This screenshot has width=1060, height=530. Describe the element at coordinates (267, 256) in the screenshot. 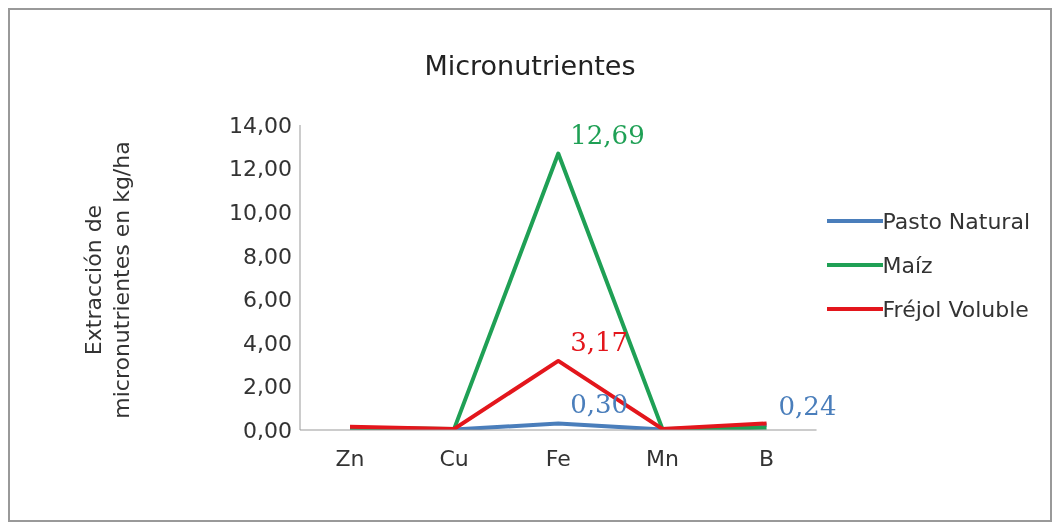

I see `y-tick-label: 8,00` at that location.